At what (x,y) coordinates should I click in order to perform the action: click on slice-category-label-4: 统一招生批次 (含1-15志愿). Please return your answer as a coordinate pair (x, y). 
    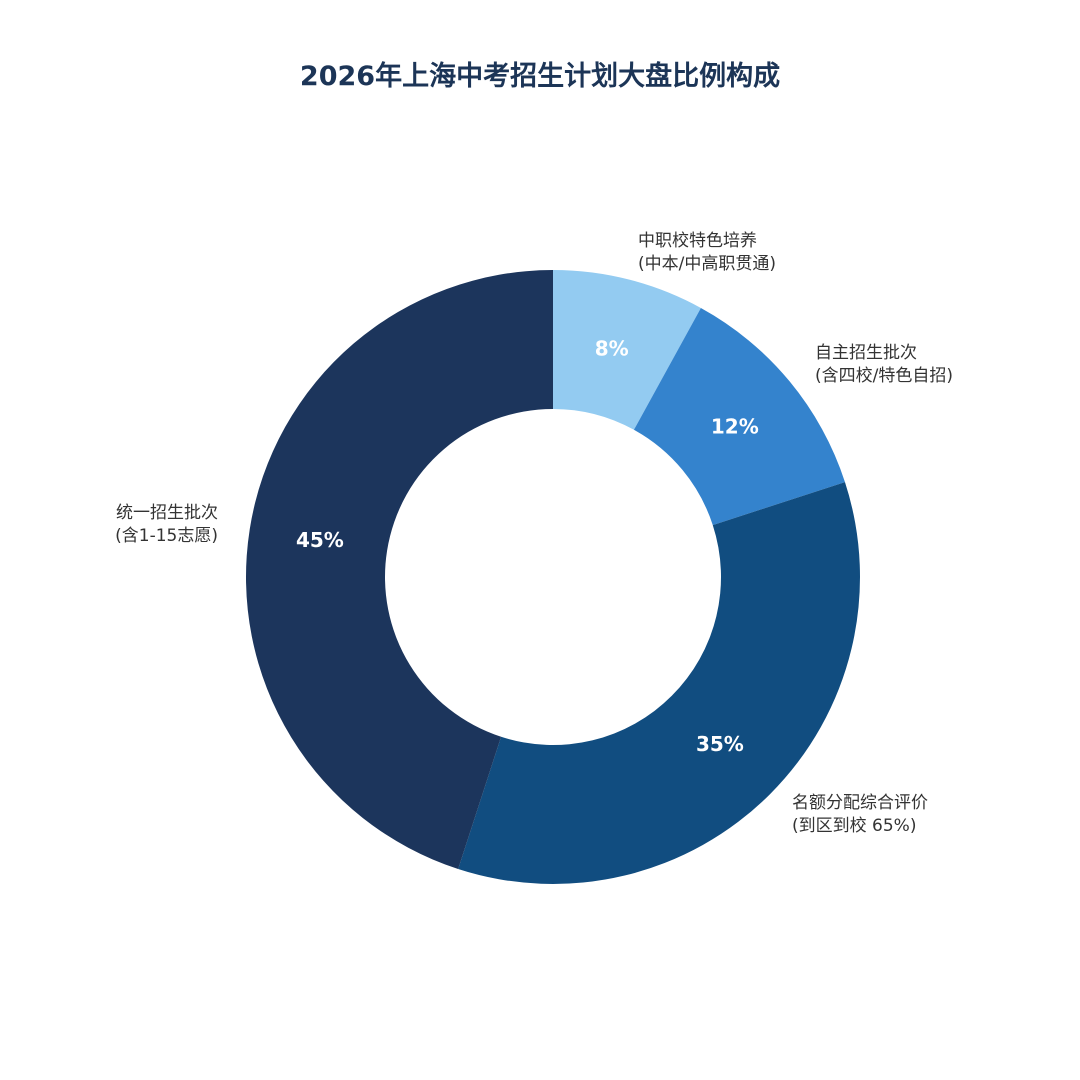
    Looking at the image, I should click on (166, 524).